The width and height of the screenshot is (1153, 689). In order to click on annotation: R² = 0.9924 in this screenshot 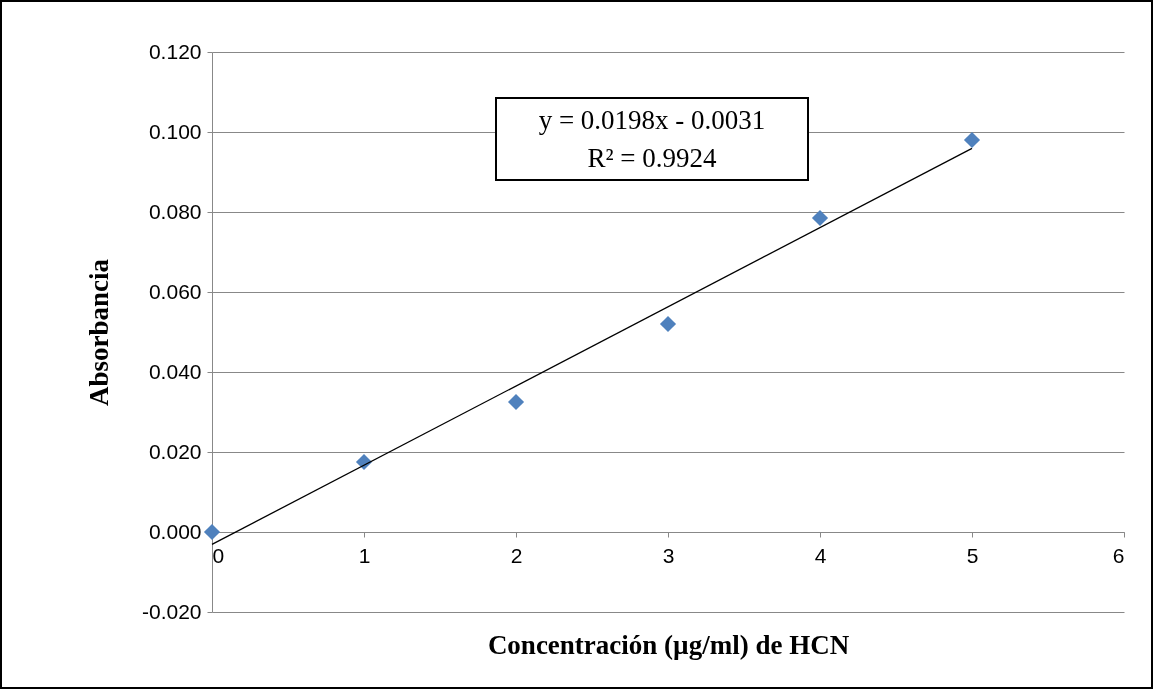, I will do `click(652, 158)`.